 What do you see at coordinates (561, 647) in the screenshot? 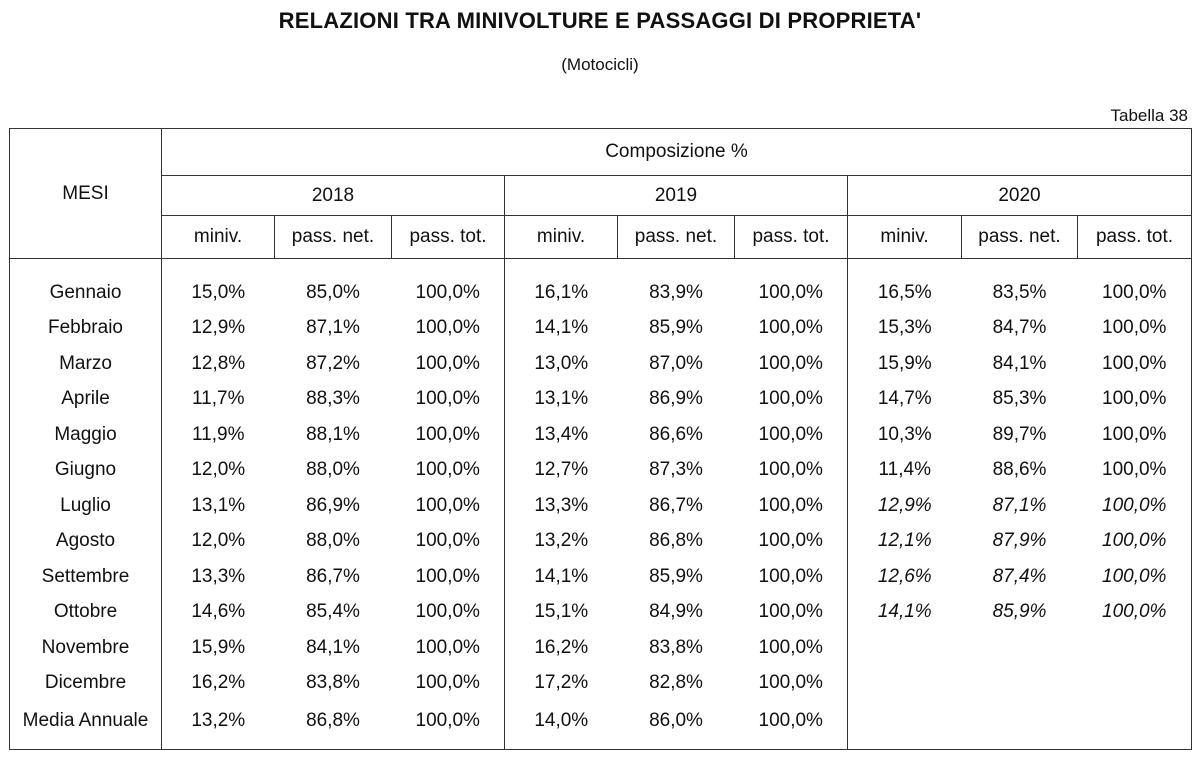
I see `table-cell: 16,2%` at bounding box center [561, 647].